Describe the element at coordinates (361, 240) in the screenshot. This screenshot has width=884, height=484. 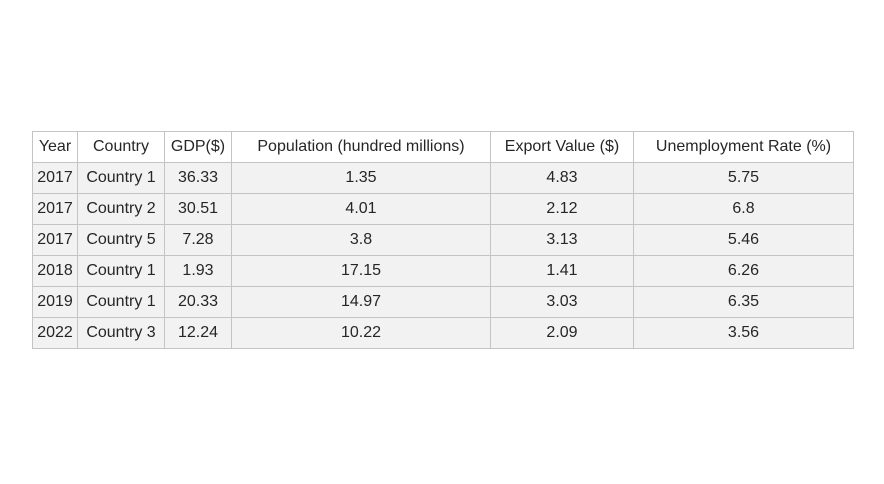
I see `cell-population: 3.8` at that location.